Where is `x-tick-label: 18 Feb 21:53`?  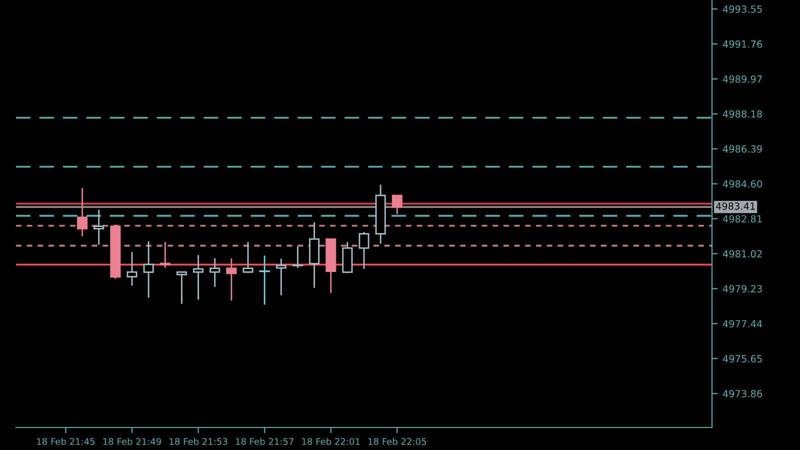 x-tick-label: 18 Feb 21:53 is located at coordinates (199, 441).